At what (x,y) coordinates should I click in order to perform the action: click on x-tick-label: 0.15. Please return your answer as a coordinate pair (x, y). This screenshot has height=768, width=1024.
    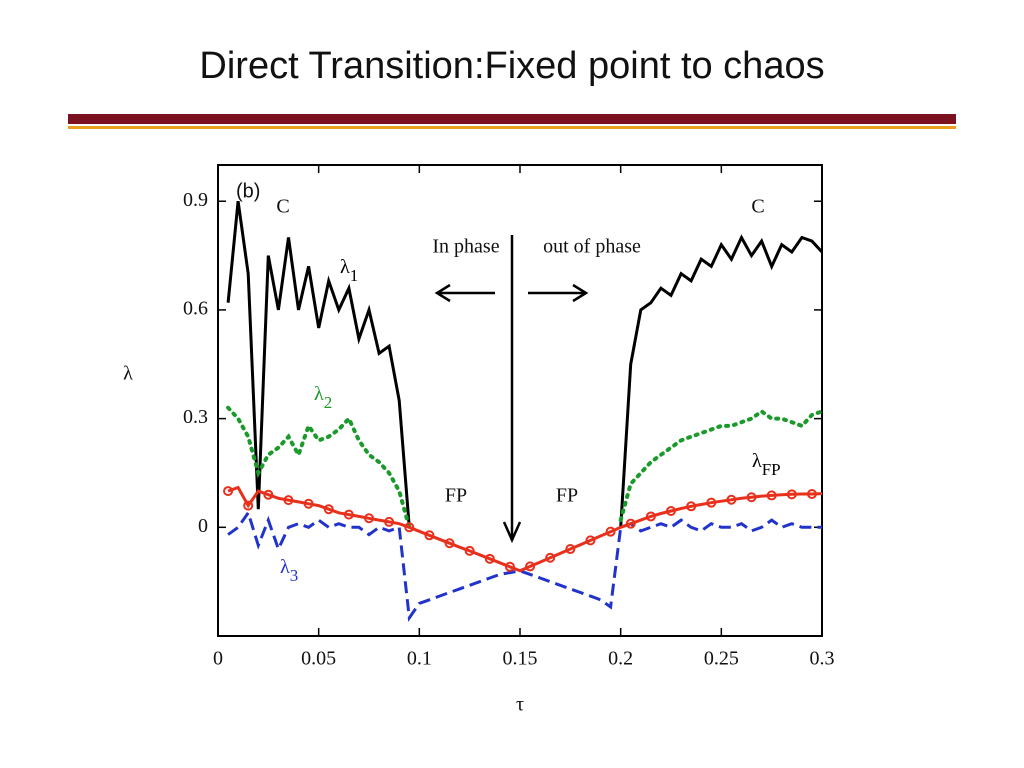
    Looking at the image, I should click on (520, 659).